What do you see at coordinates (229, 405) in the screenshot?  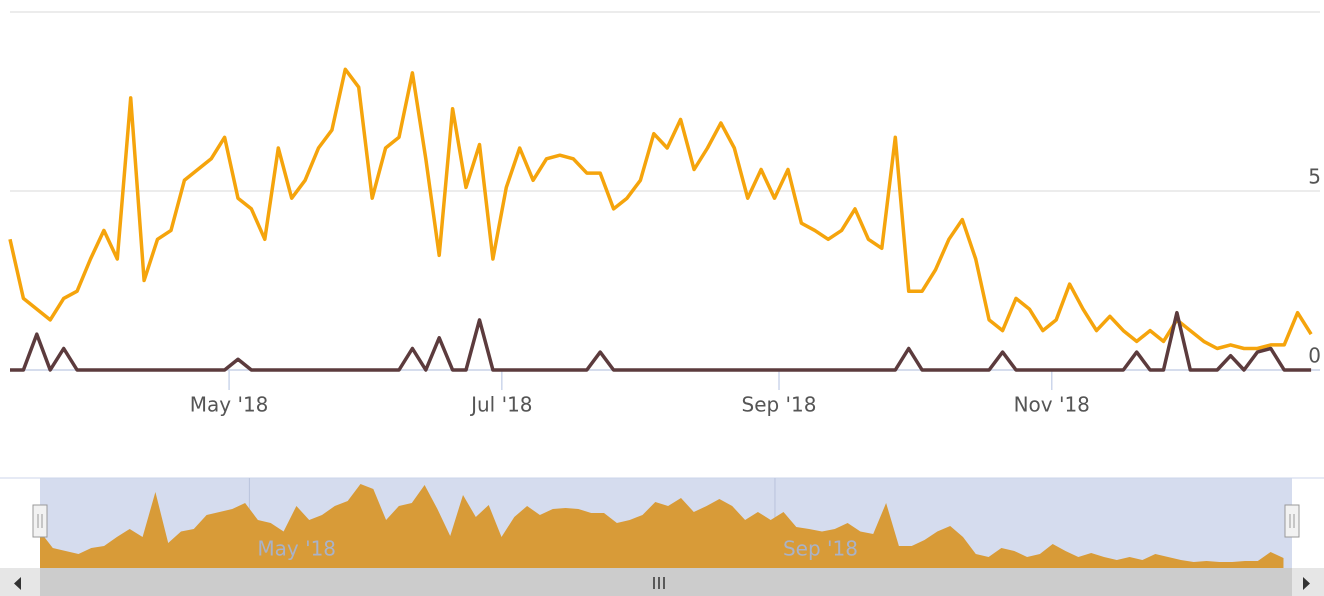 I see `x-tick-label: May '18` at bounding box center [229, 405].